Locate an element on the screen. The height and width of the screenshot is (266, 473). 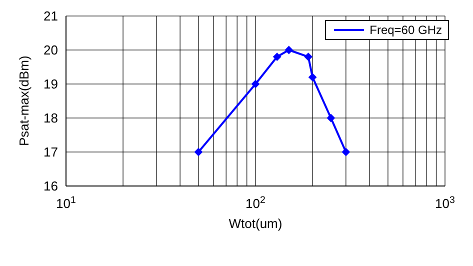
y-tick-label: 17 is located at coordinates (51, 152).